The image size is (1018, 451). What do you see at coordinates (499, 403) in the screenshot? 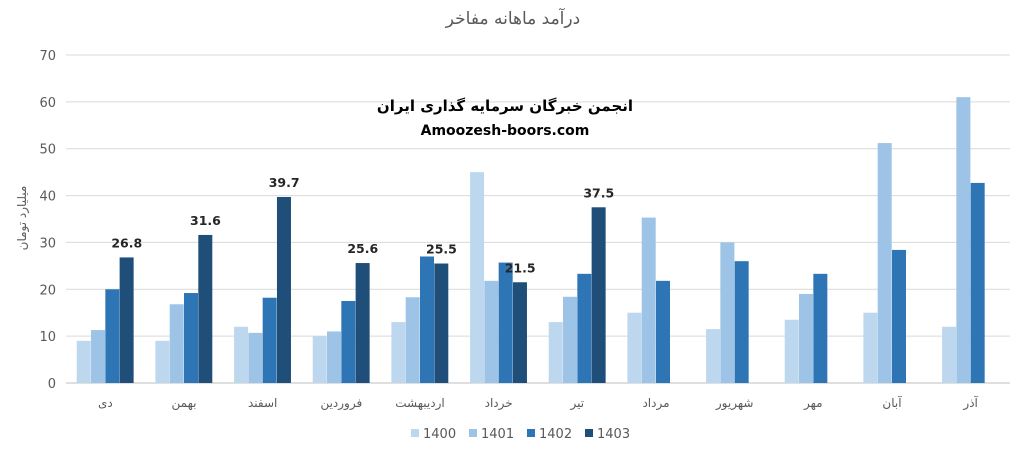
I see `x-category-label: خرداد` at bounding box center [499, 403].